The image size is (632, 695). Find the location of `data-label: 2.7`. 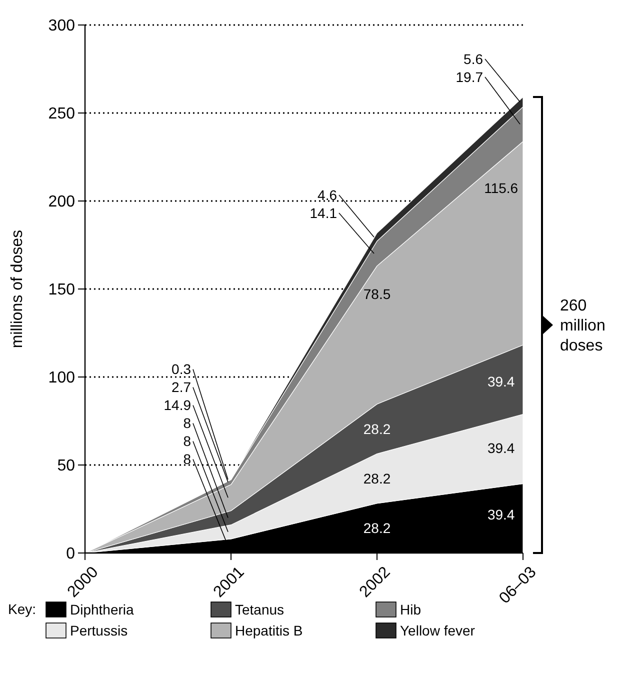

data-label: 2.7 is located at coordinates (182, 387).